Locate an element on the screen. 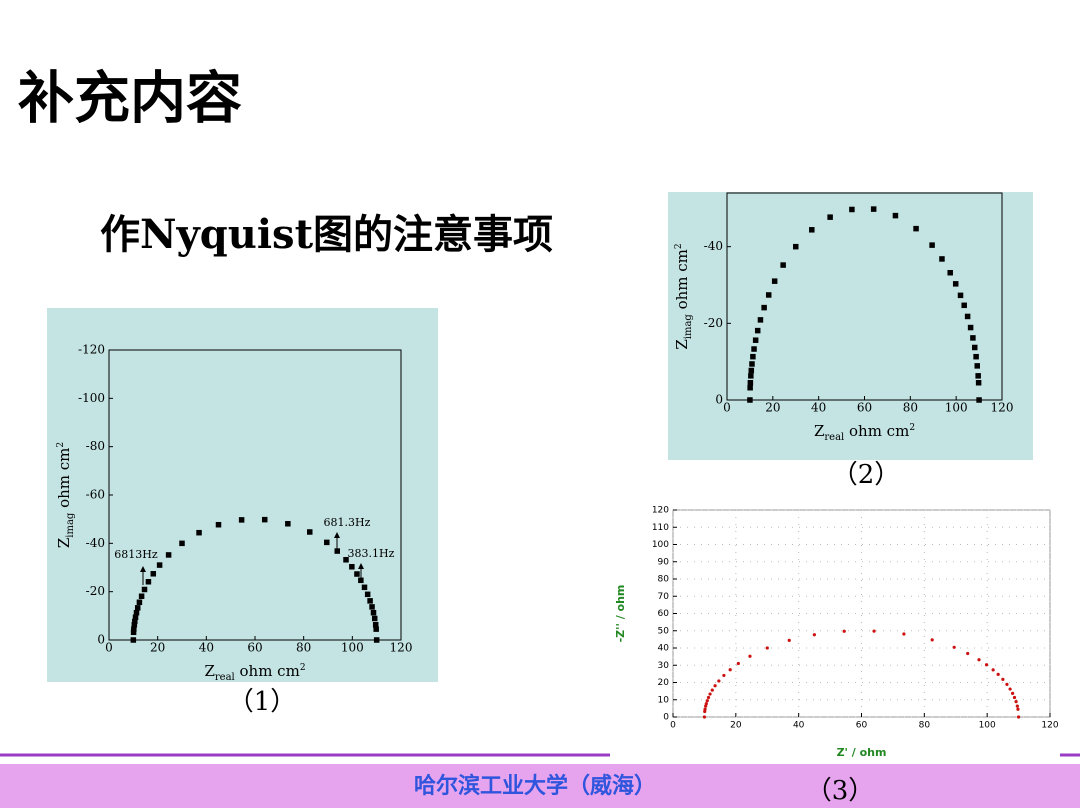 The image size is (1080, 810). y-tick-label: 20 is located at coordinates (664, 683).